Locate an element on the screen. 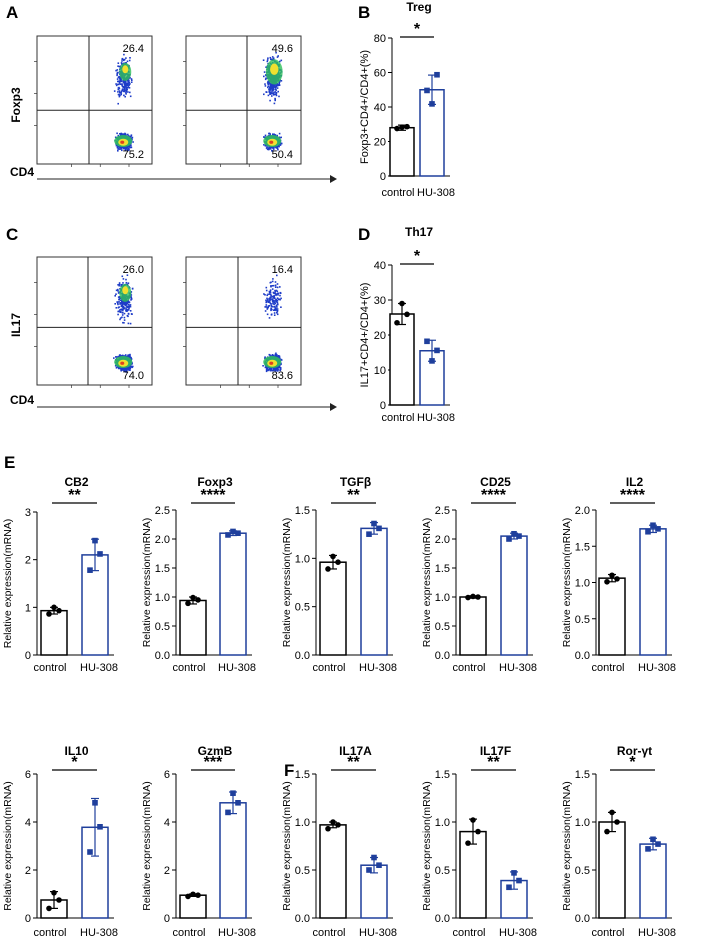  y-tick-label: 80 is located at coordinates (380, 39).